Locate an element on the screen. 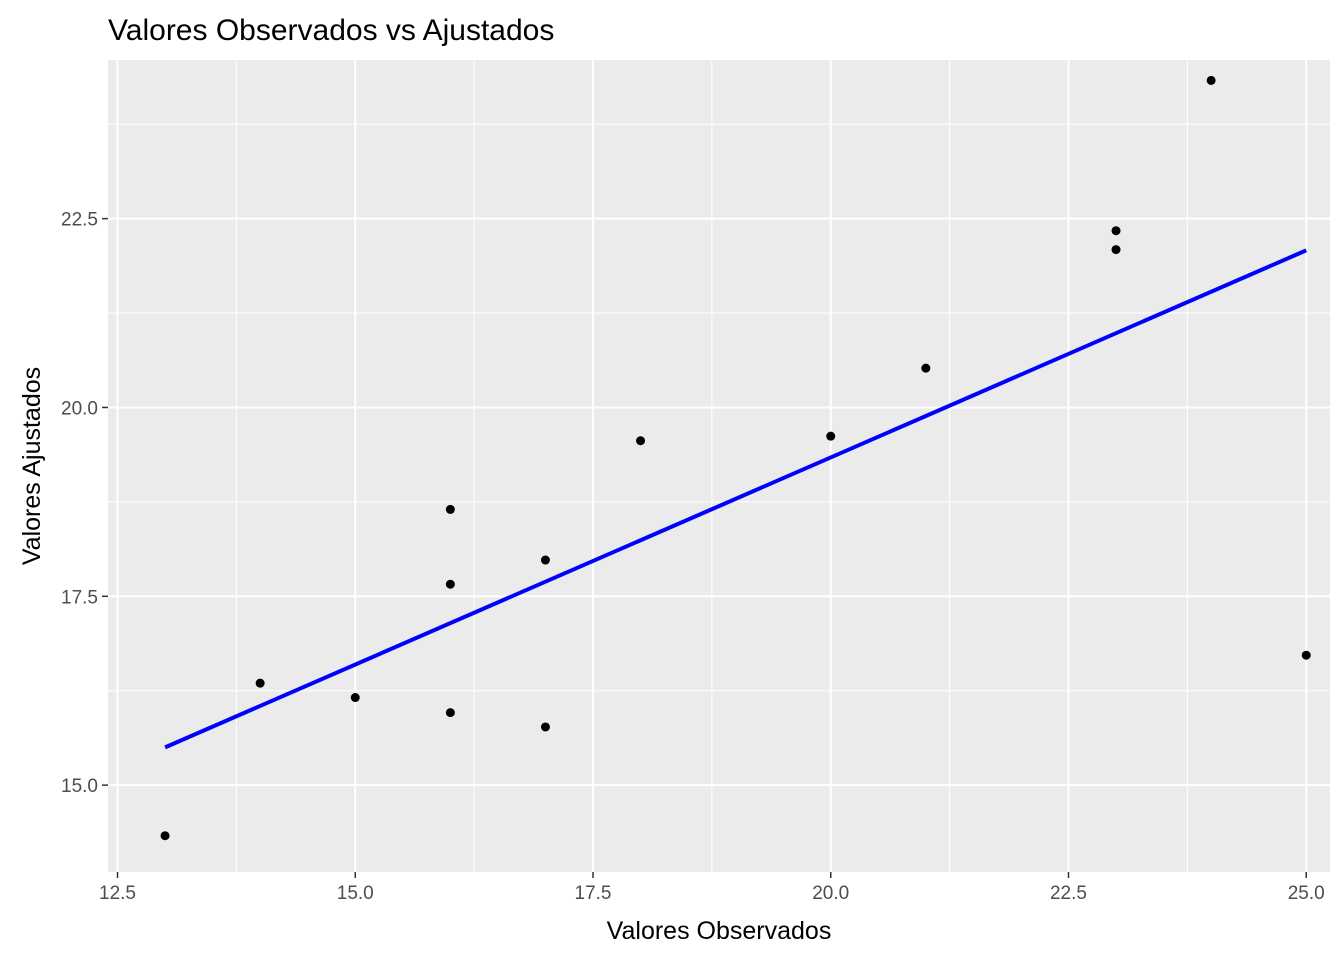 Image resolution: width=1344 pixels, height=965 pixels. x-tick-label: 12.5 is located at coordinates (117, 893).